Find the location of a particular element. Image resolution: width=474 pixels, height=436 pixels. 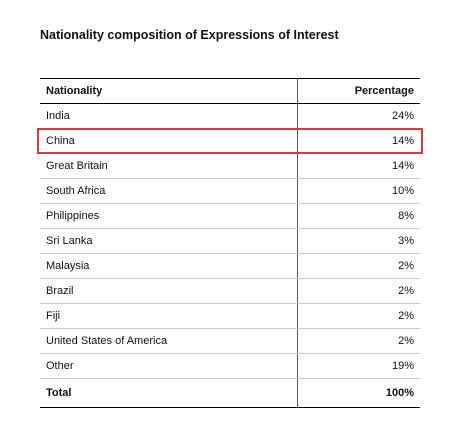

table-cell: 19% is located at coordinates (358, 366).